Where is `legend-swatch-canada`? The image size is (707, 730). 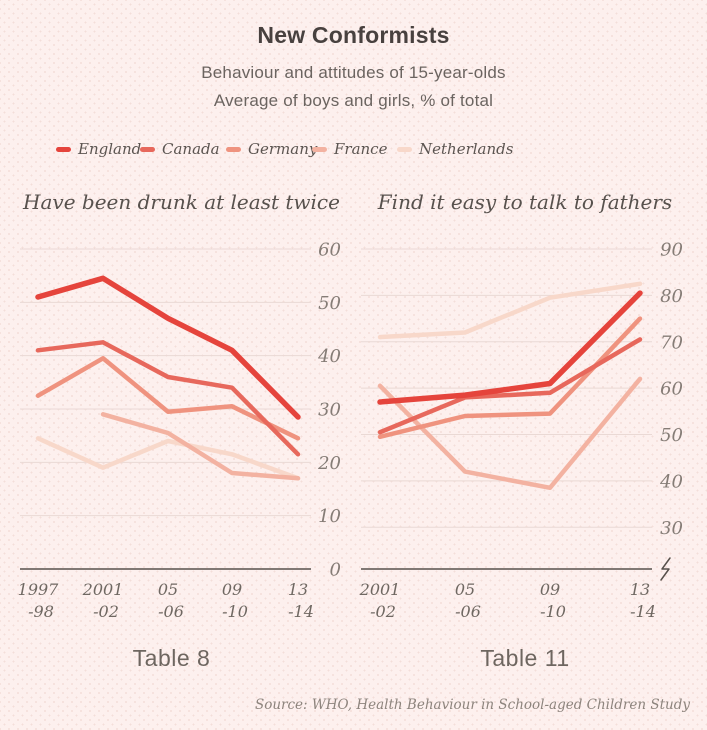 legend-swatch-canada is located at coordinates (147, 149).